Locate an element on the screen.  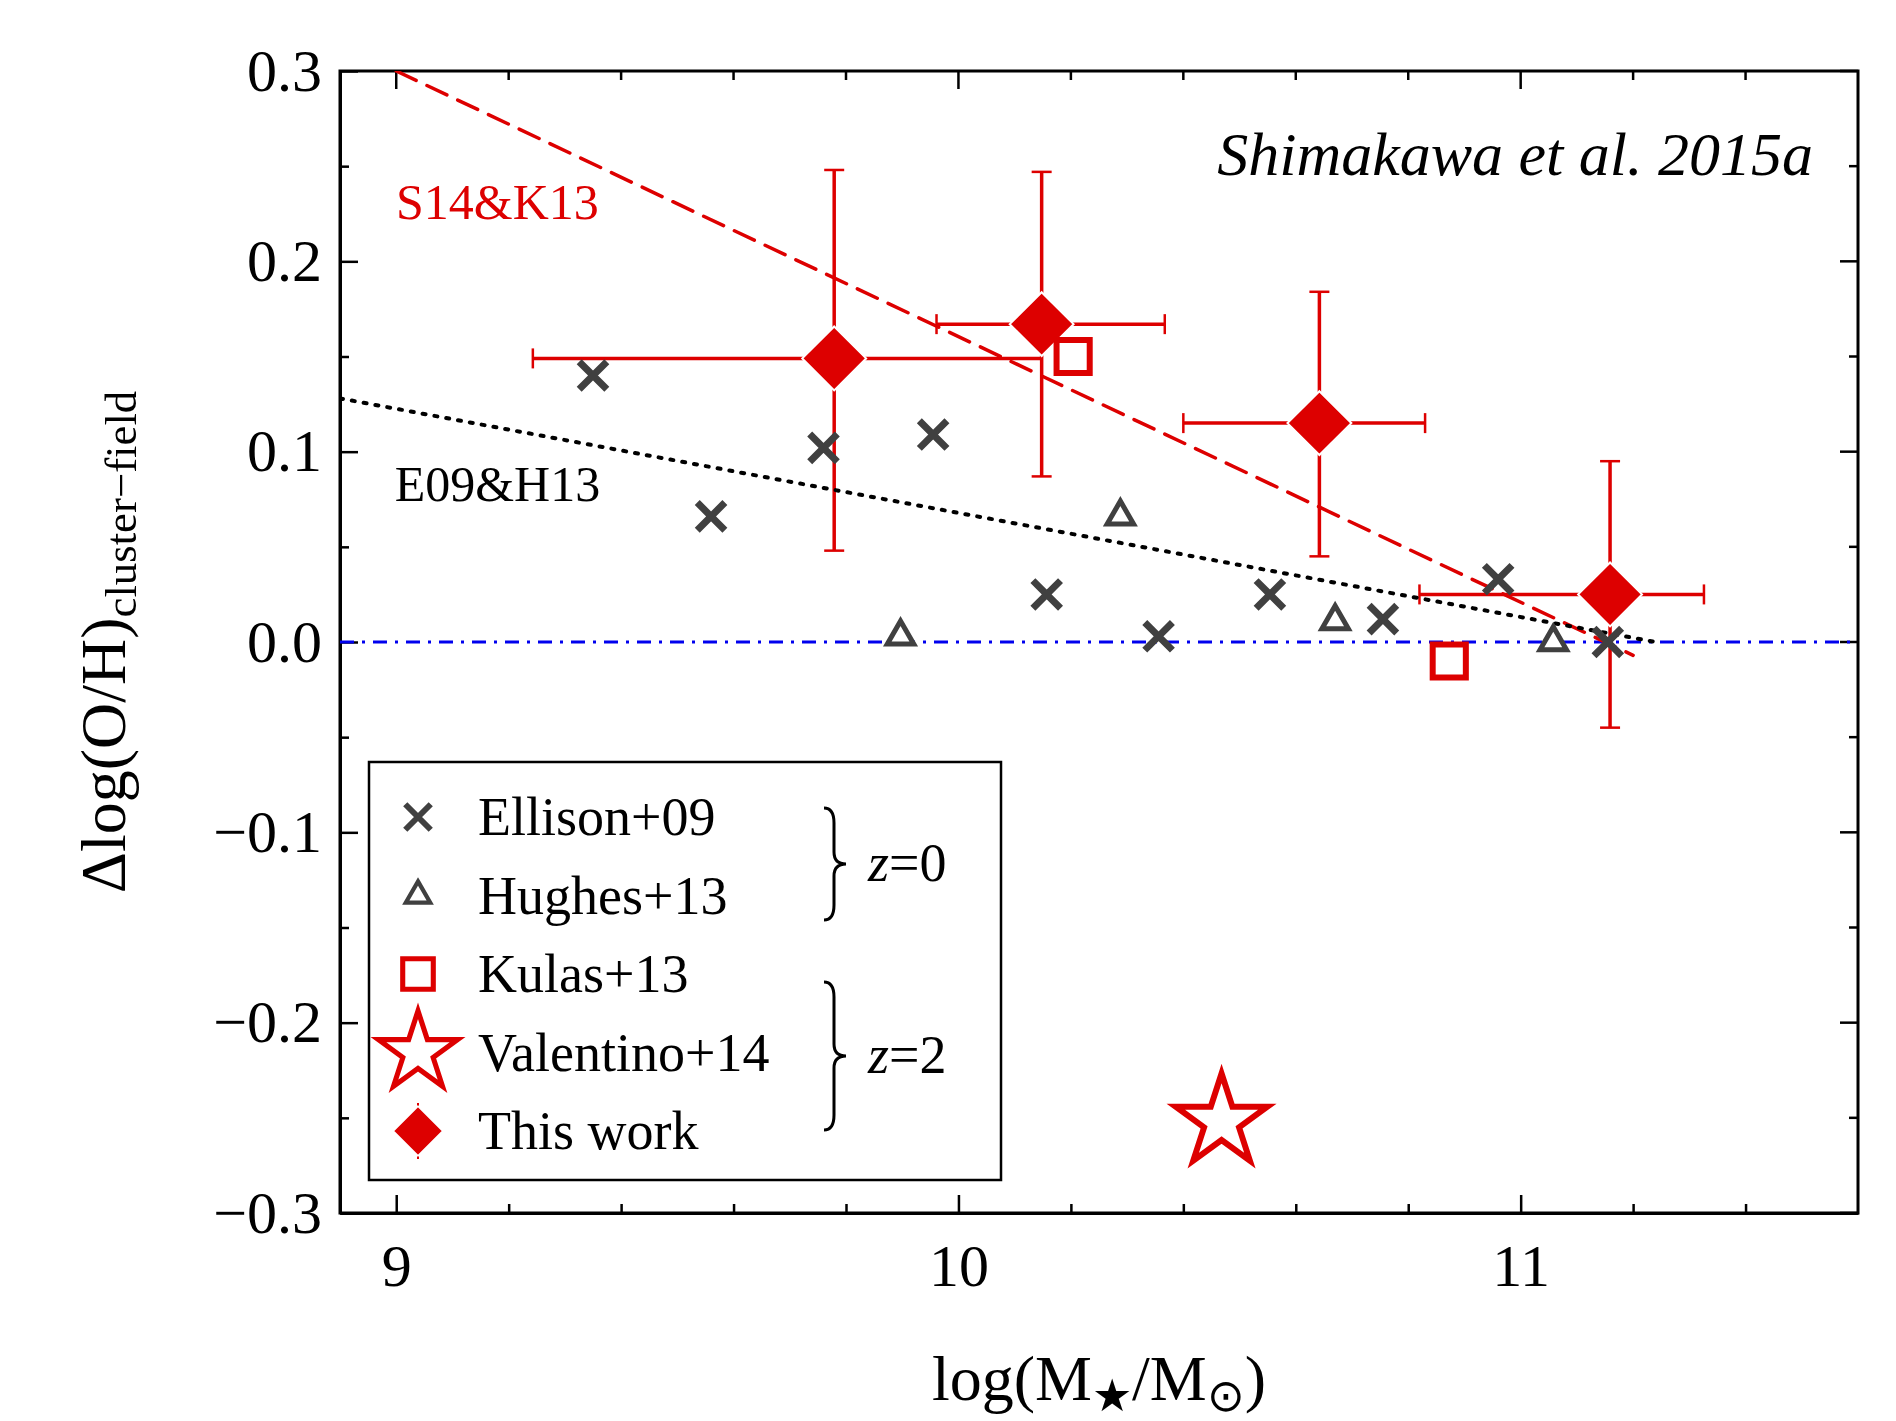
legend-label: Hughes+13 is located at coordinates (603, 895).